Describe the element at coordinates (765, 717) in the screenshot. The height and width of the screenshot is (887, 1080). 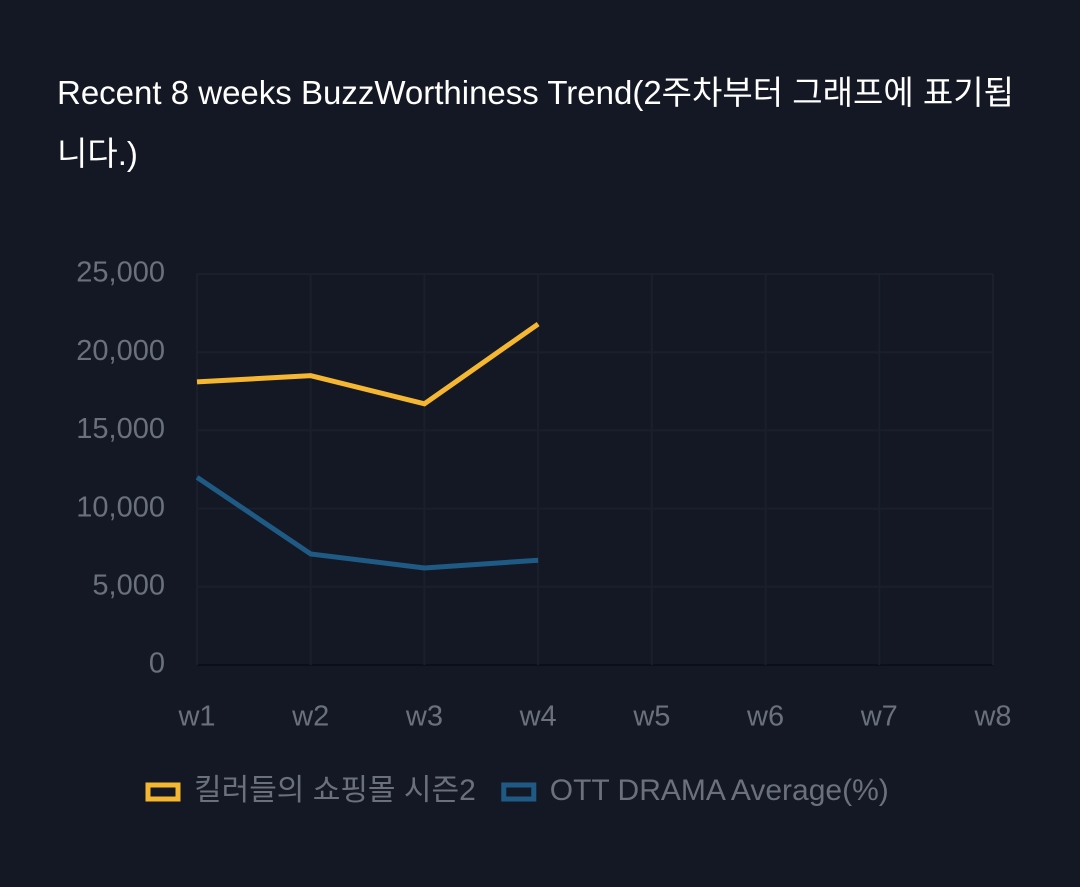
I see `x-tick-label: w6` at that location.